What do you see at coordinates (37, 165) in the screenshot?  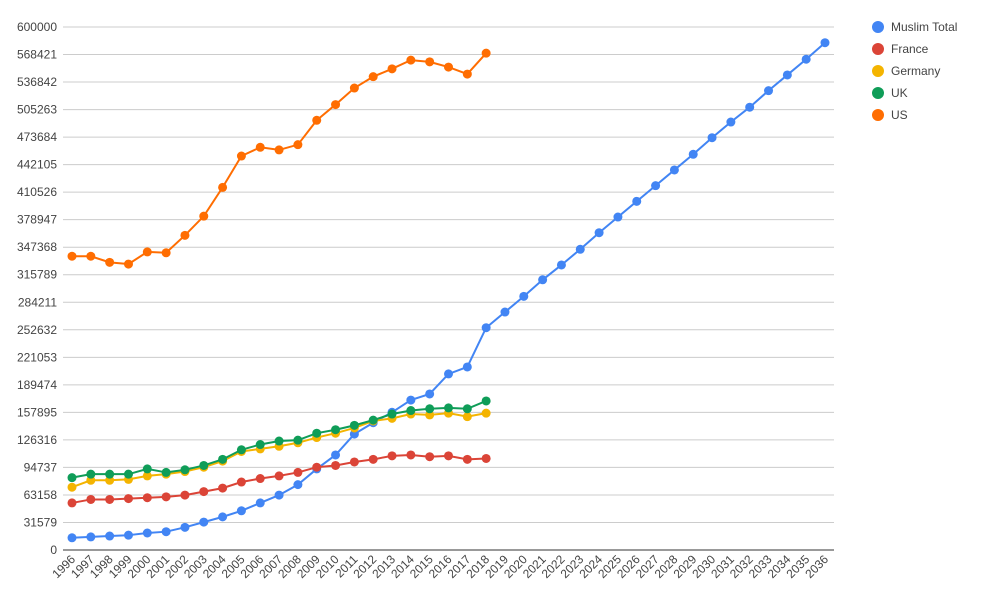 I see `y-tick-label: 442105` at bounding box center [37, 165].